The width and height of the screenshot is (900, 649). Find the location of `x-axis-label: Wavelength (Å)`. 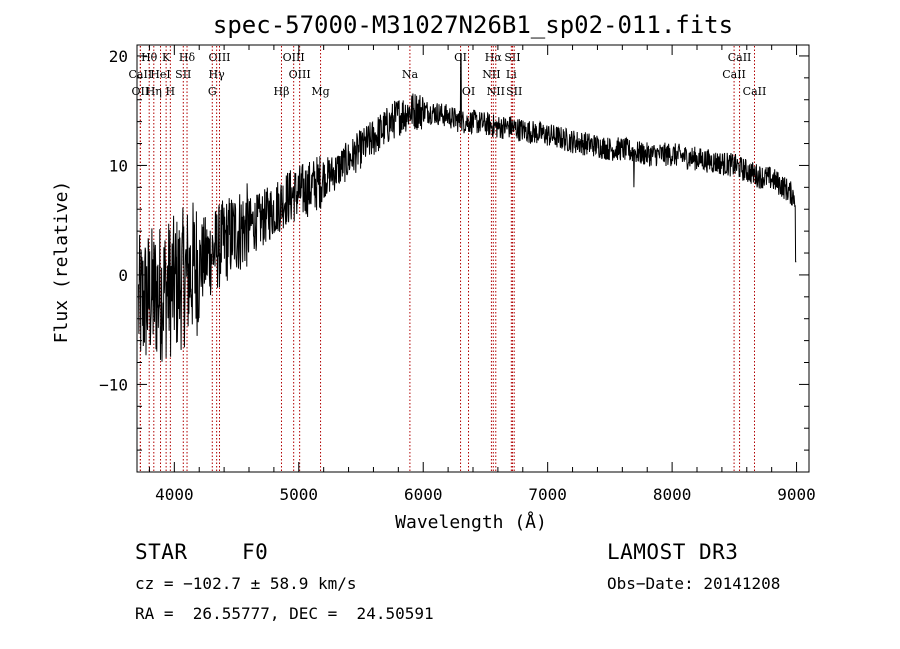

x-axis-label: Wavelength (Å) is located at coordinates (471, 522).